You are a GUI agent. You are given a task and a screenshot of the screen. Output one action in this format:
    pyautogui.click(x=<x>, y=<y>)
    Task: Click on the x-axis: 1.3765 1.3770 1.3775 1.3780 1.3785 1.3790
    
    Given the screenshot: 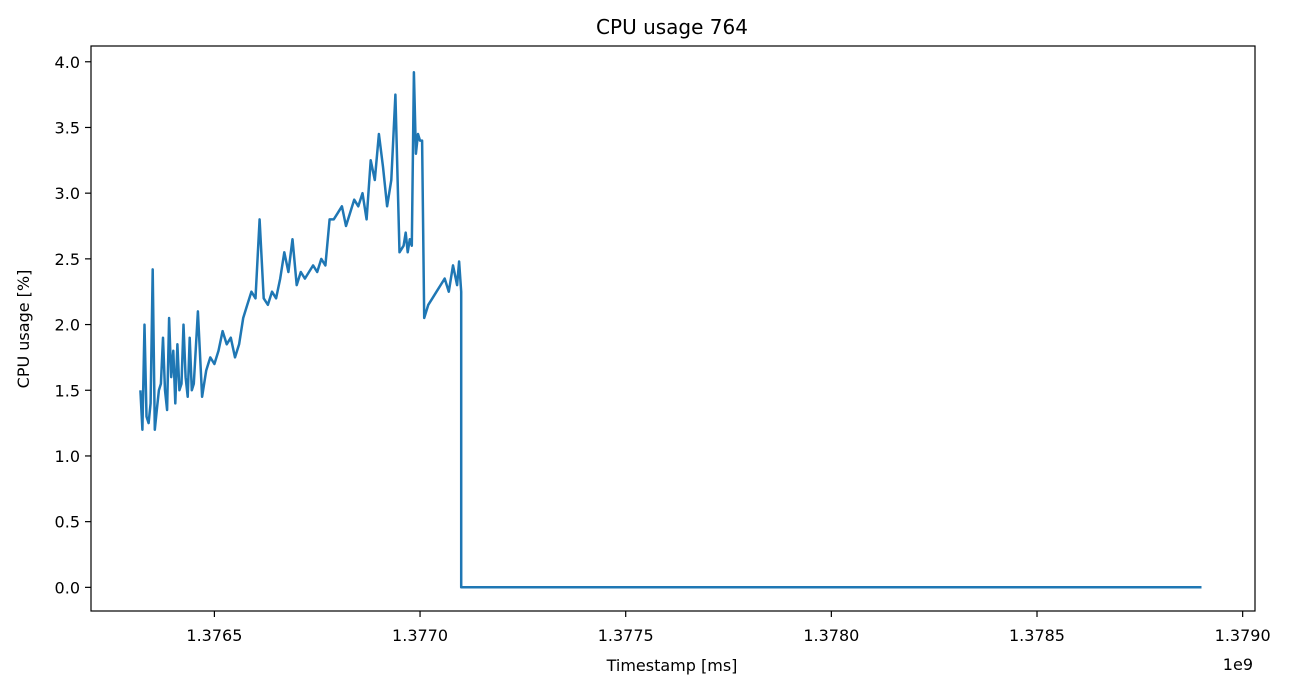 What is the action you would take?
    pyautogui.click(x=728, y=628)
    